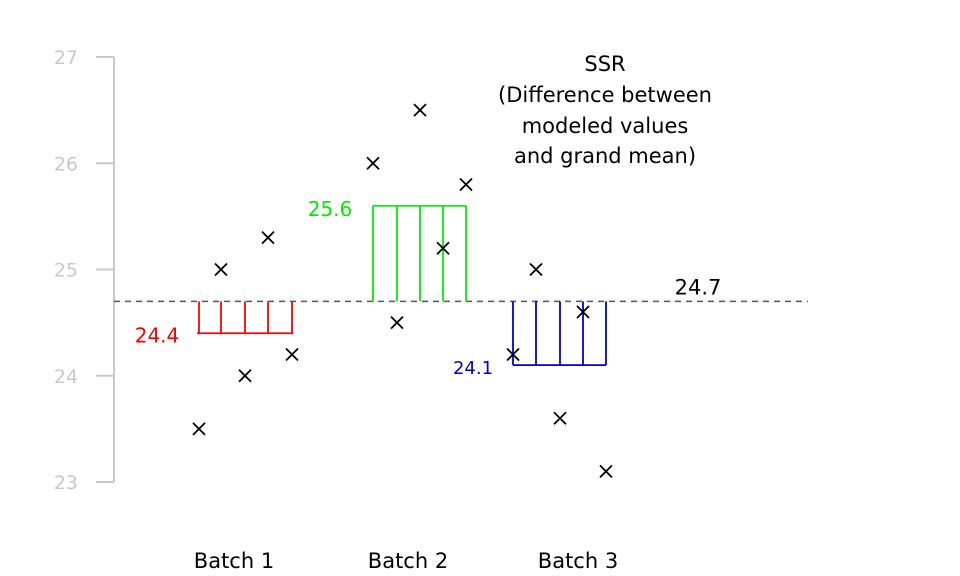 The height and width of the screenshot is (576, 960). I want to click on annotation-line: modeled values, so click(605, 126).